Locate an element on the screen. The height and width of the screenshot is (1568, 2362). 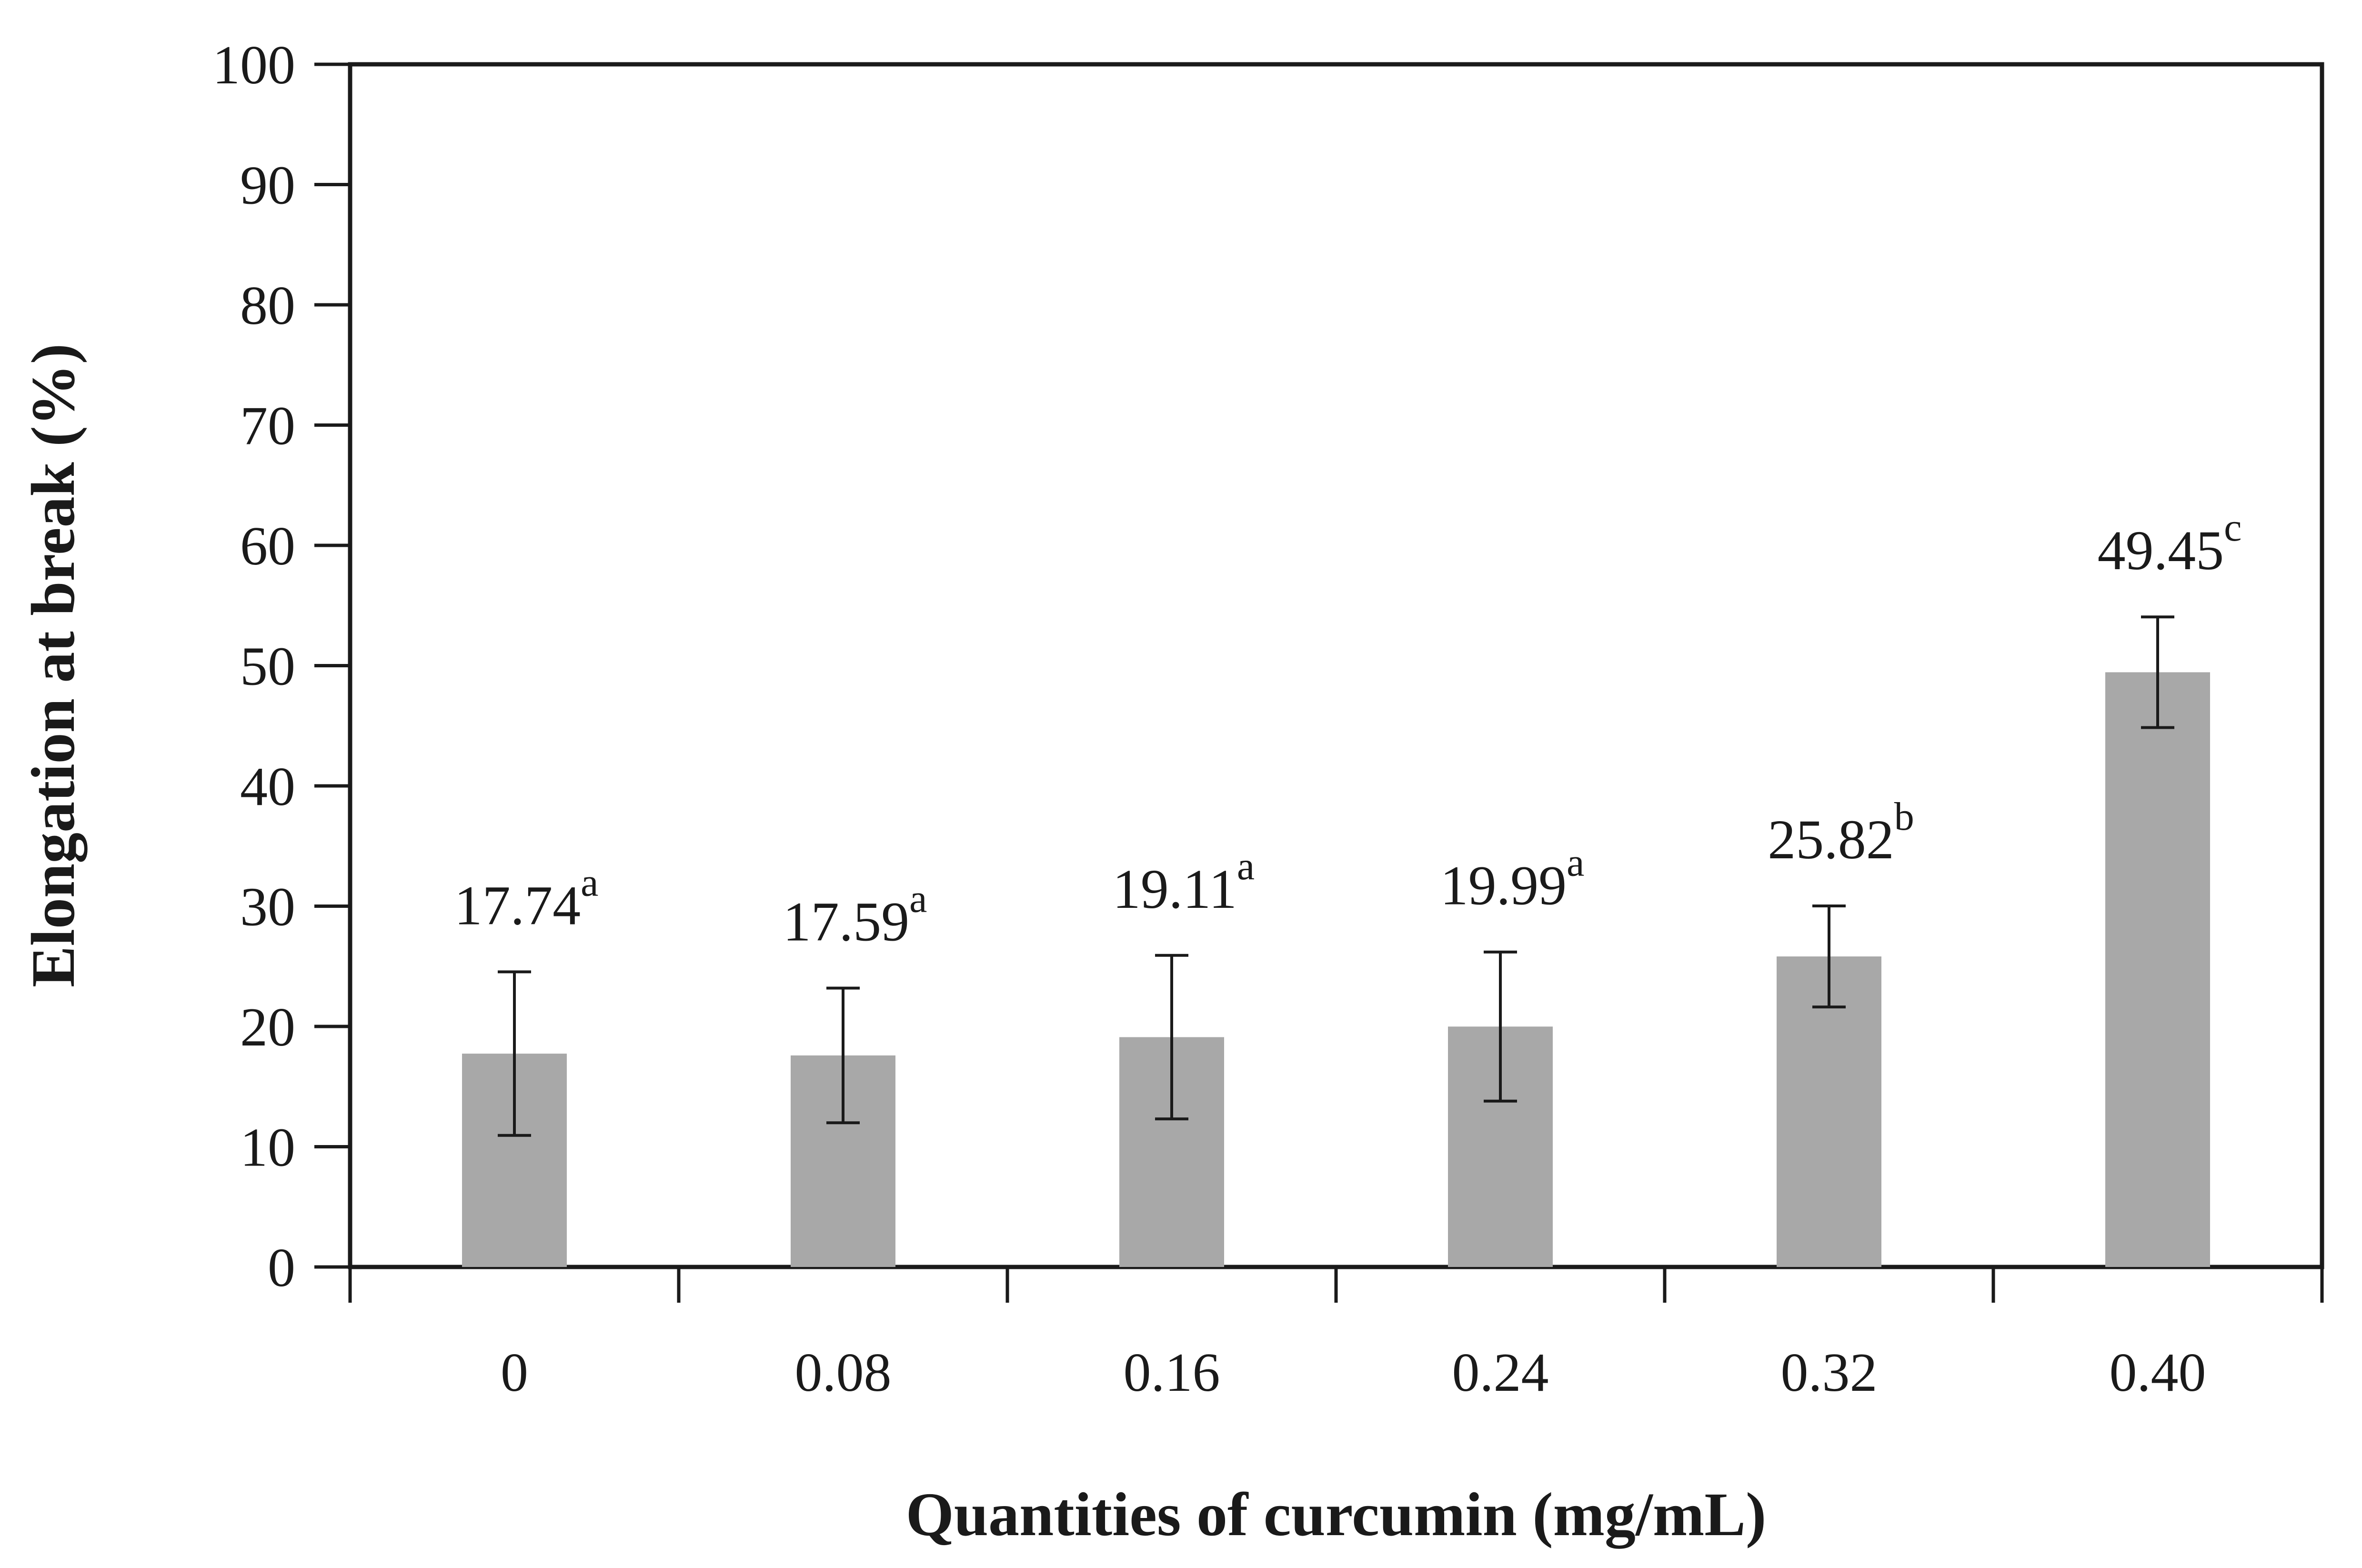
bar is located at coordinates (2157, 969).